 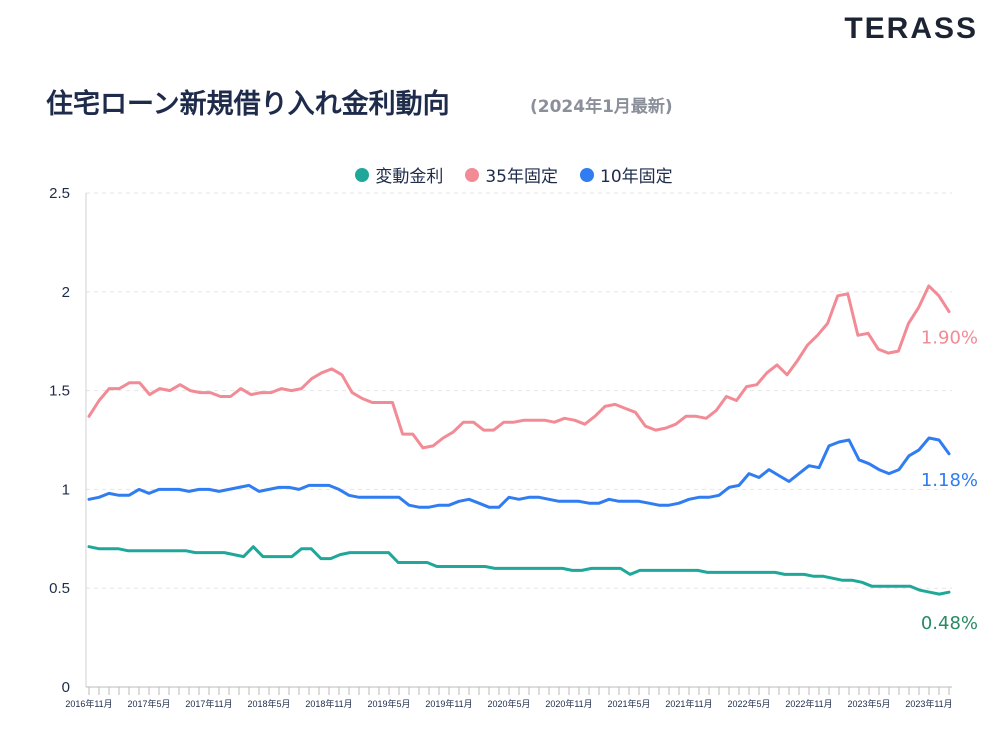 I want to click on x-tick-label: 2021年11月, so click(x=688, y=703).